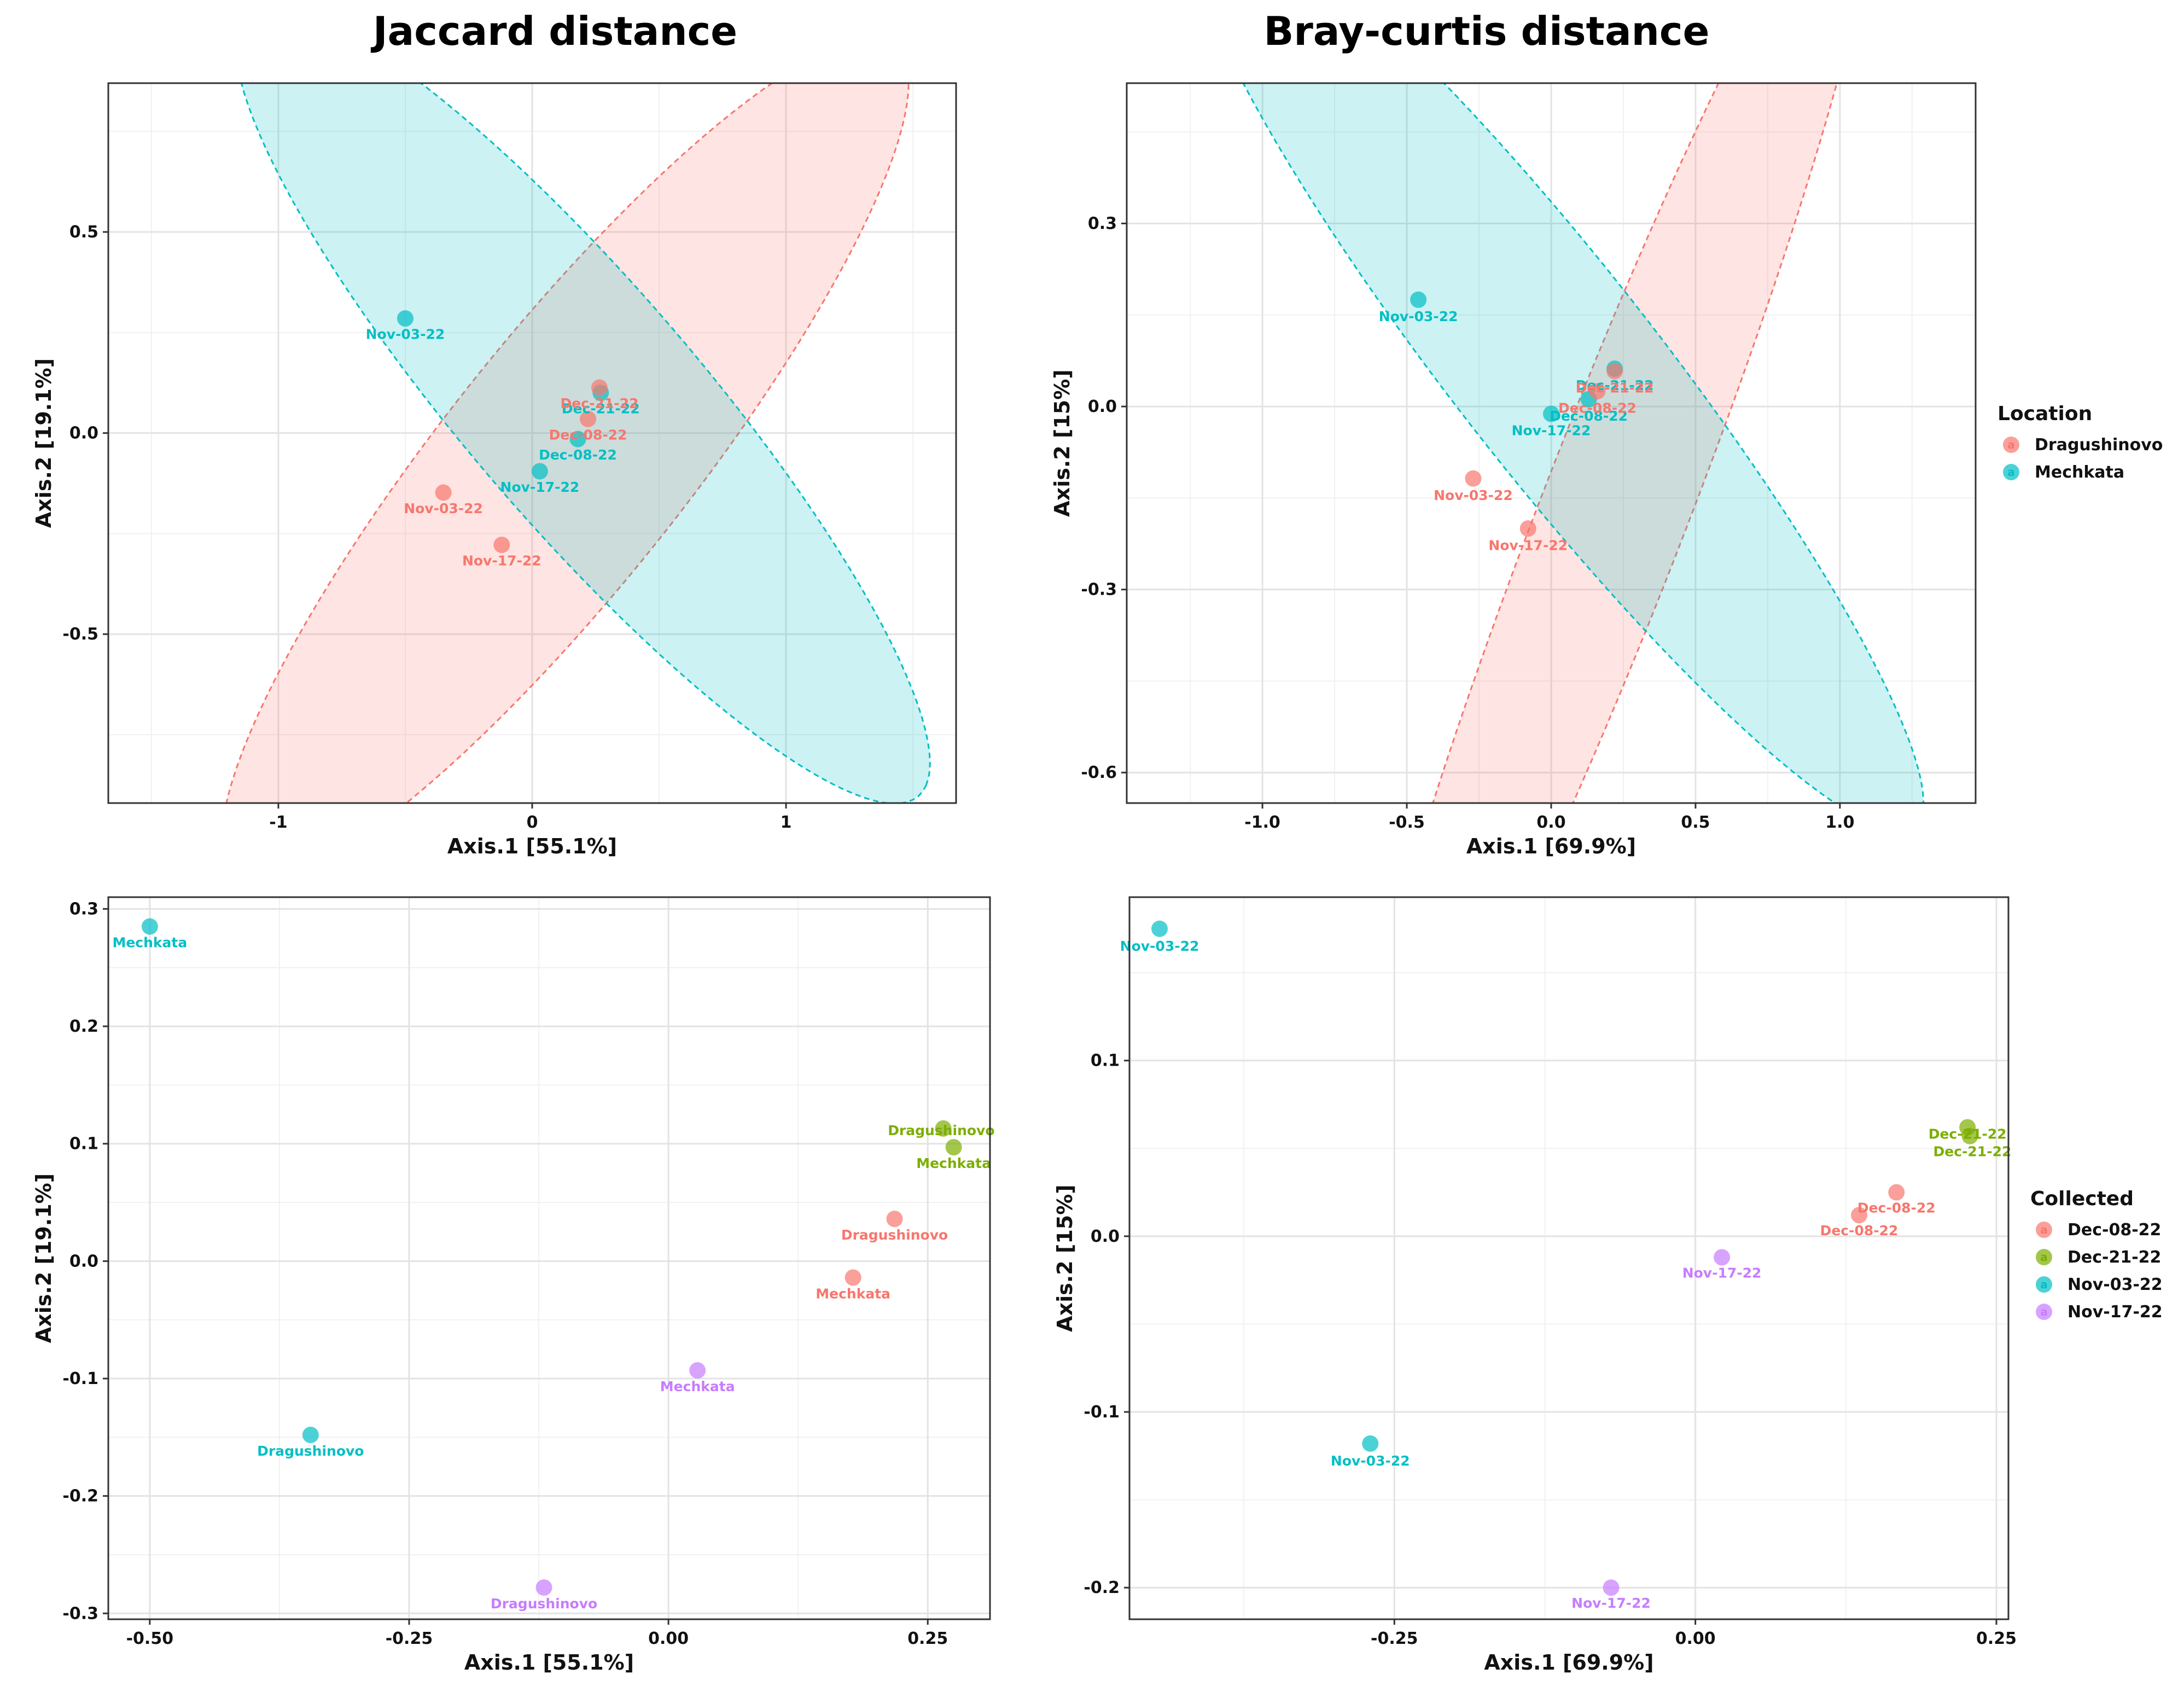 The width and height of the screenshot is (2184, 1686). What do you see at coordinates (2099, 445) in the screenshot?
I see `legend-entry: Dragushinovo` at bounding box center [2099, 445].